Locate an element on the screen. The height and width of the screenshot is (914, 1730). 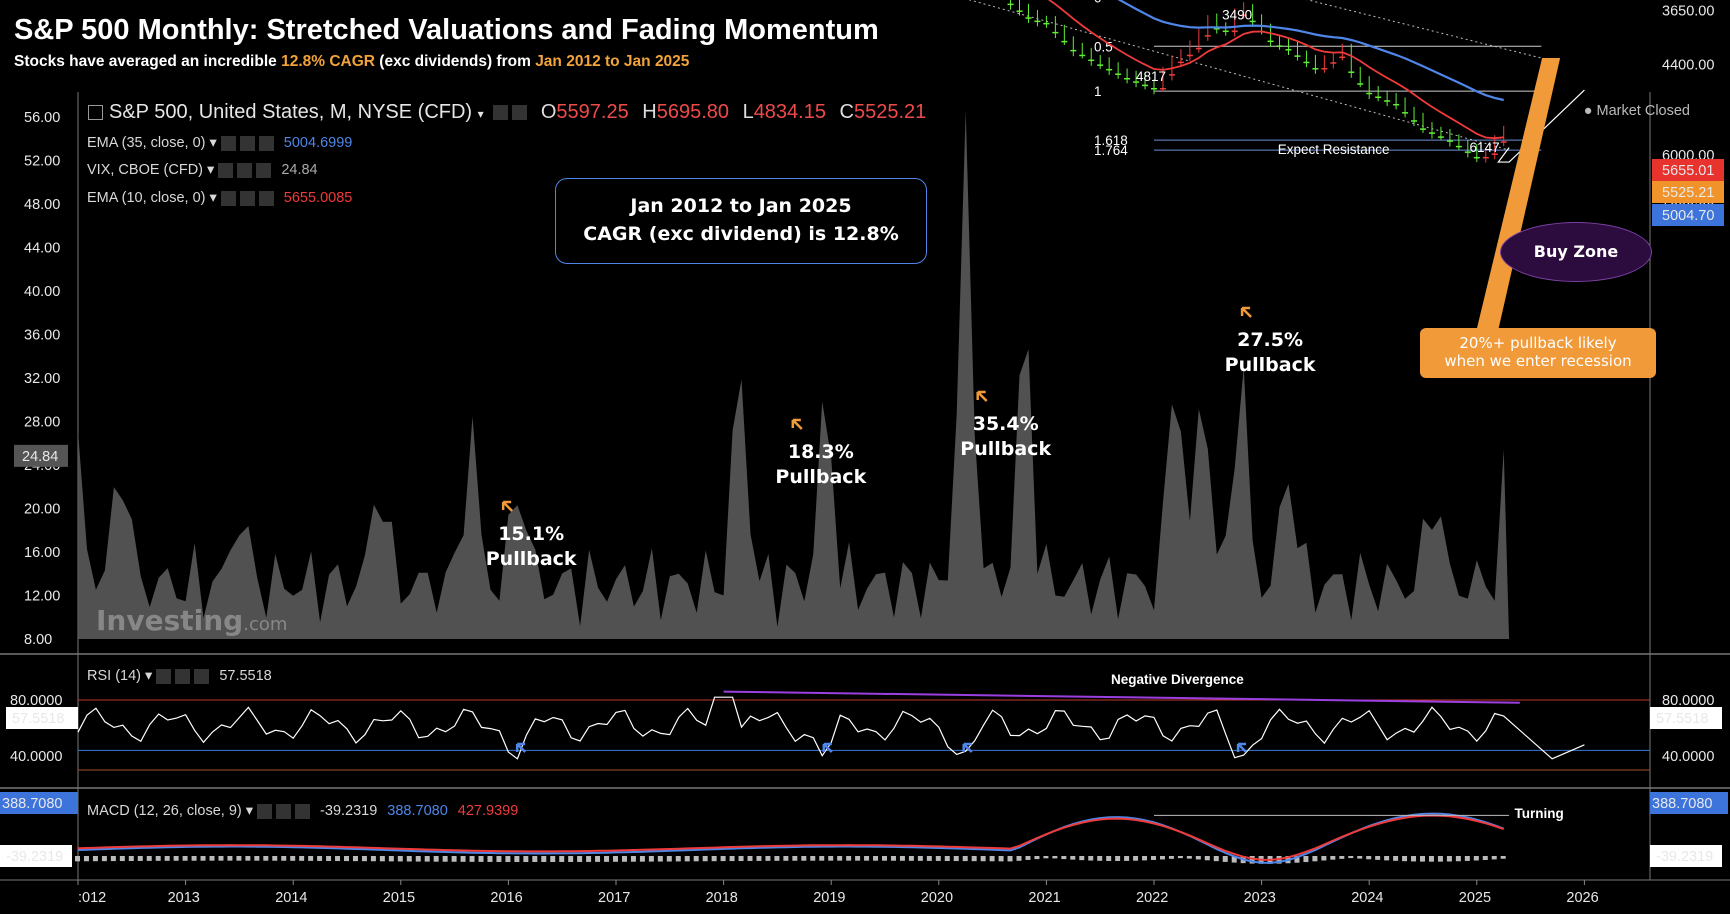
dropdown-icon: ▾ is located at coordinates (480, 114).